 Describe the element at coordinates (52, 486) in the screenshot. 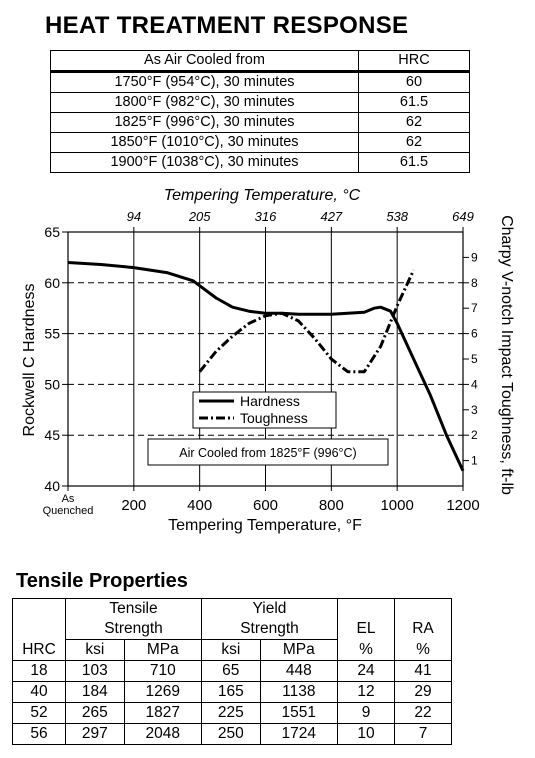

I see `y-tick-label: 40` at that location.